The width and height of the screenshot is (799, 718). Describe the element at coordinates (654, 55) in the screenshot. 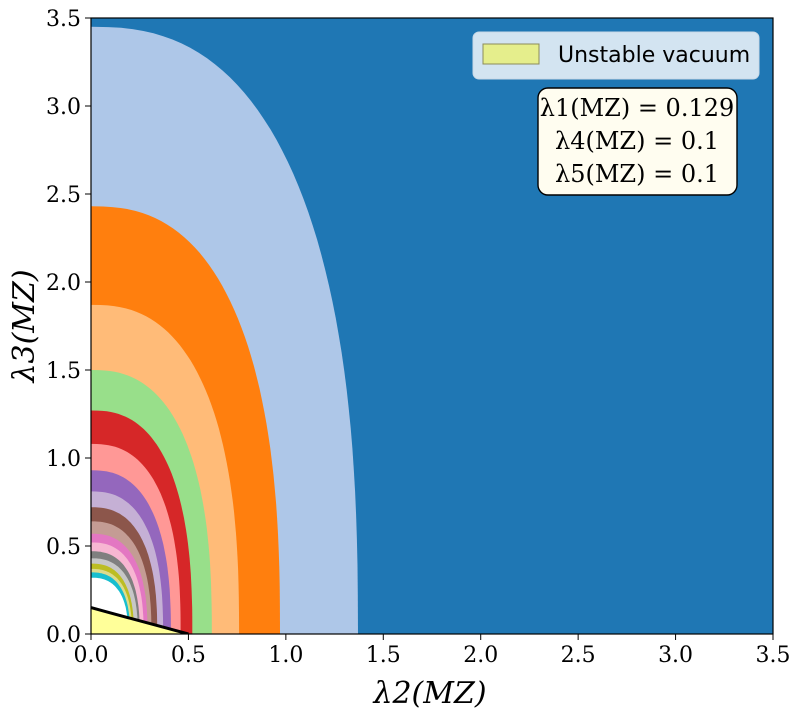

I see `legend-label: Unstable vacuum` at that location.